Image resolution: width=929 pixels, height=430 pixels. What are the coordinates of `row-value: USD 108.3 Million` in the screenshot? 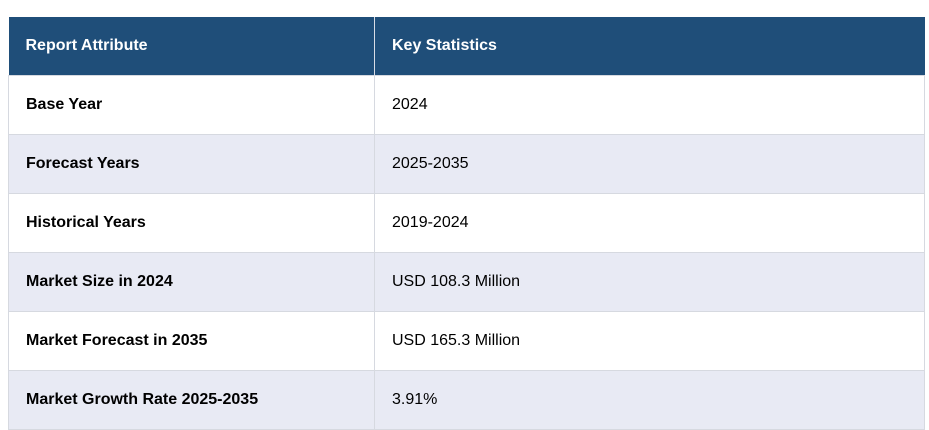 It's located at (649, 281).